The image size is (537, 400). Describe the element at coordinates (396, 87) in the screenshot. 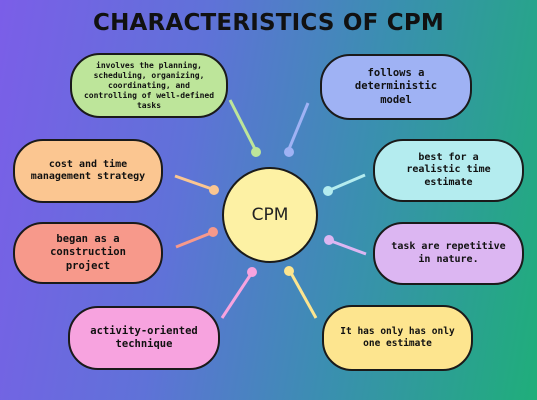

I see `item-deterministic: follows a deterministic model` at that location.